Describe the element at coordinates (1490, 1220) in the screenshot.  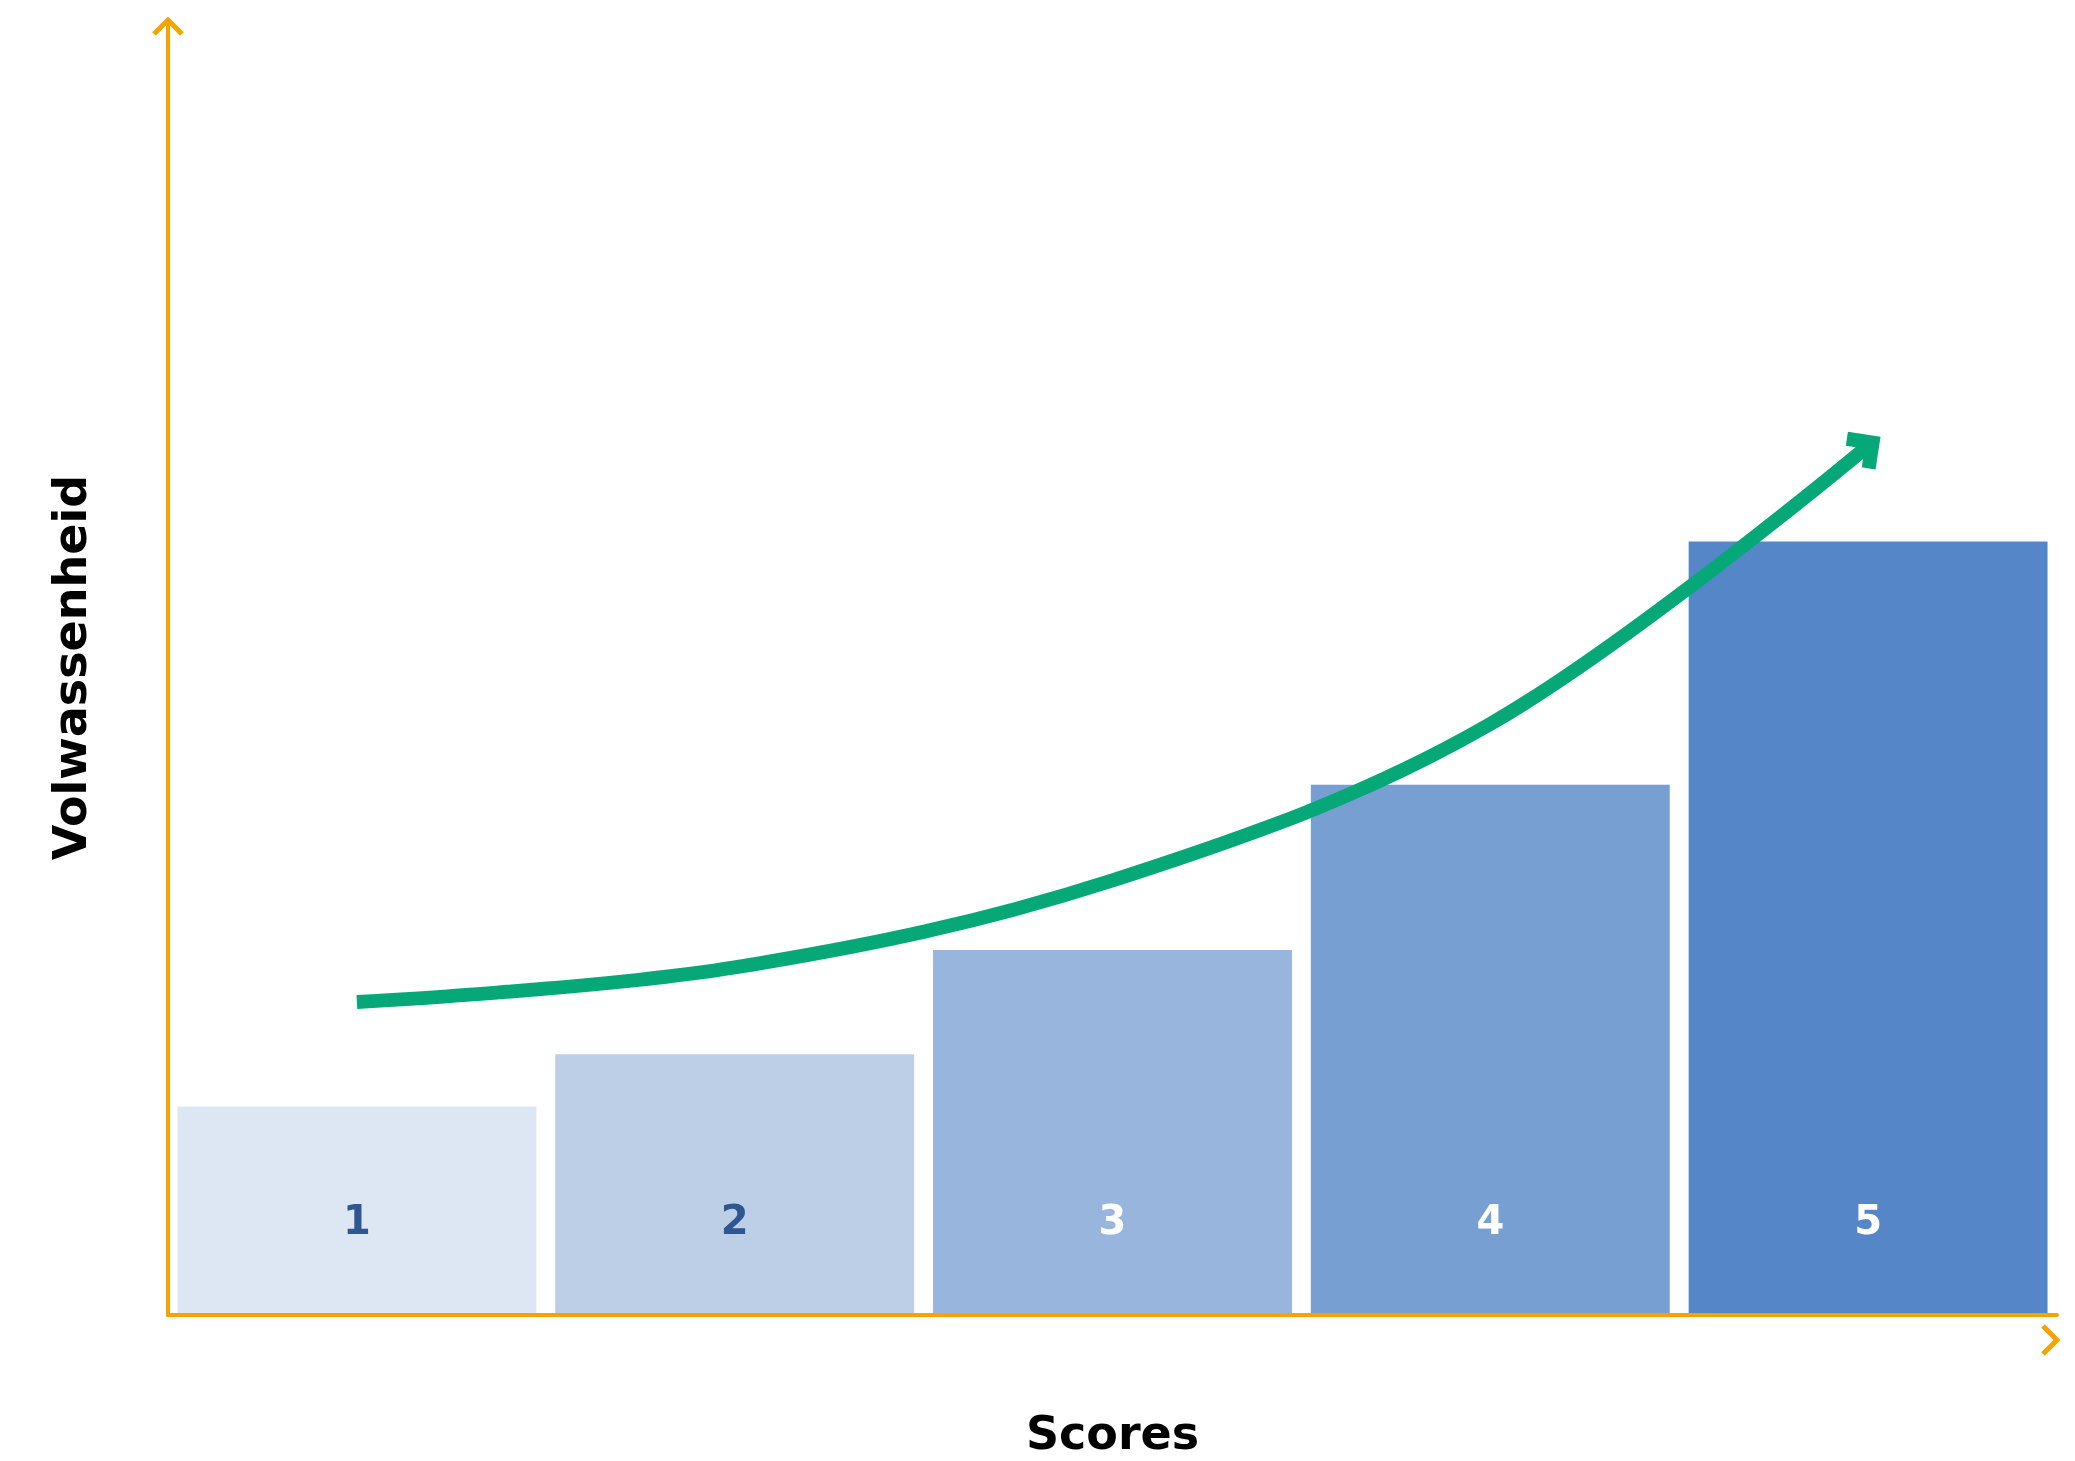
I see `x-tick-label: 4` at that location.